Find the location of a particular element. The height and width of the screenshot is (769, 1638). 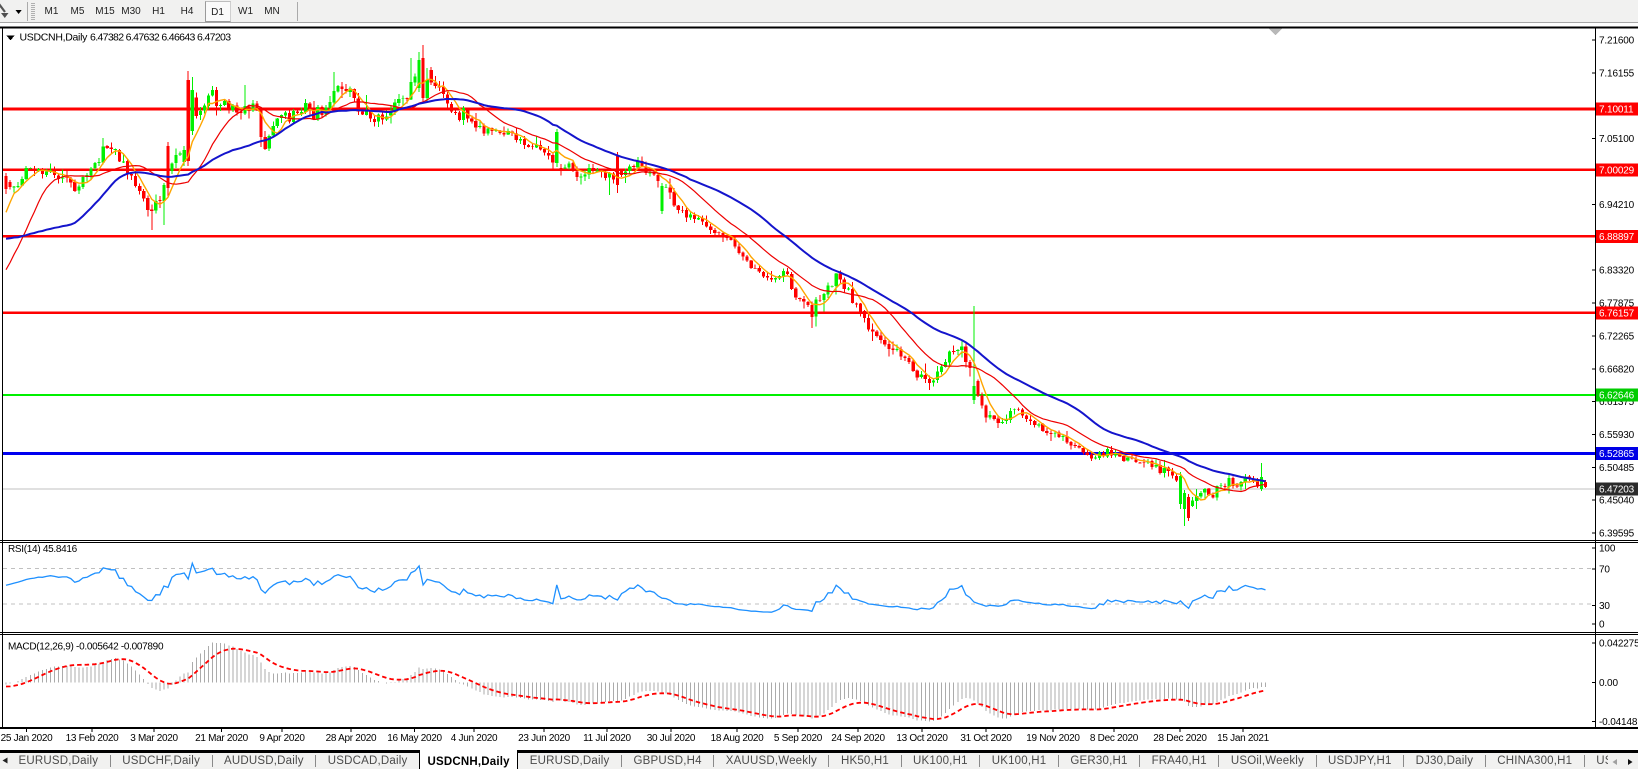

svg-text: 5 Sep 2020 is located at coordinates (798, 738).